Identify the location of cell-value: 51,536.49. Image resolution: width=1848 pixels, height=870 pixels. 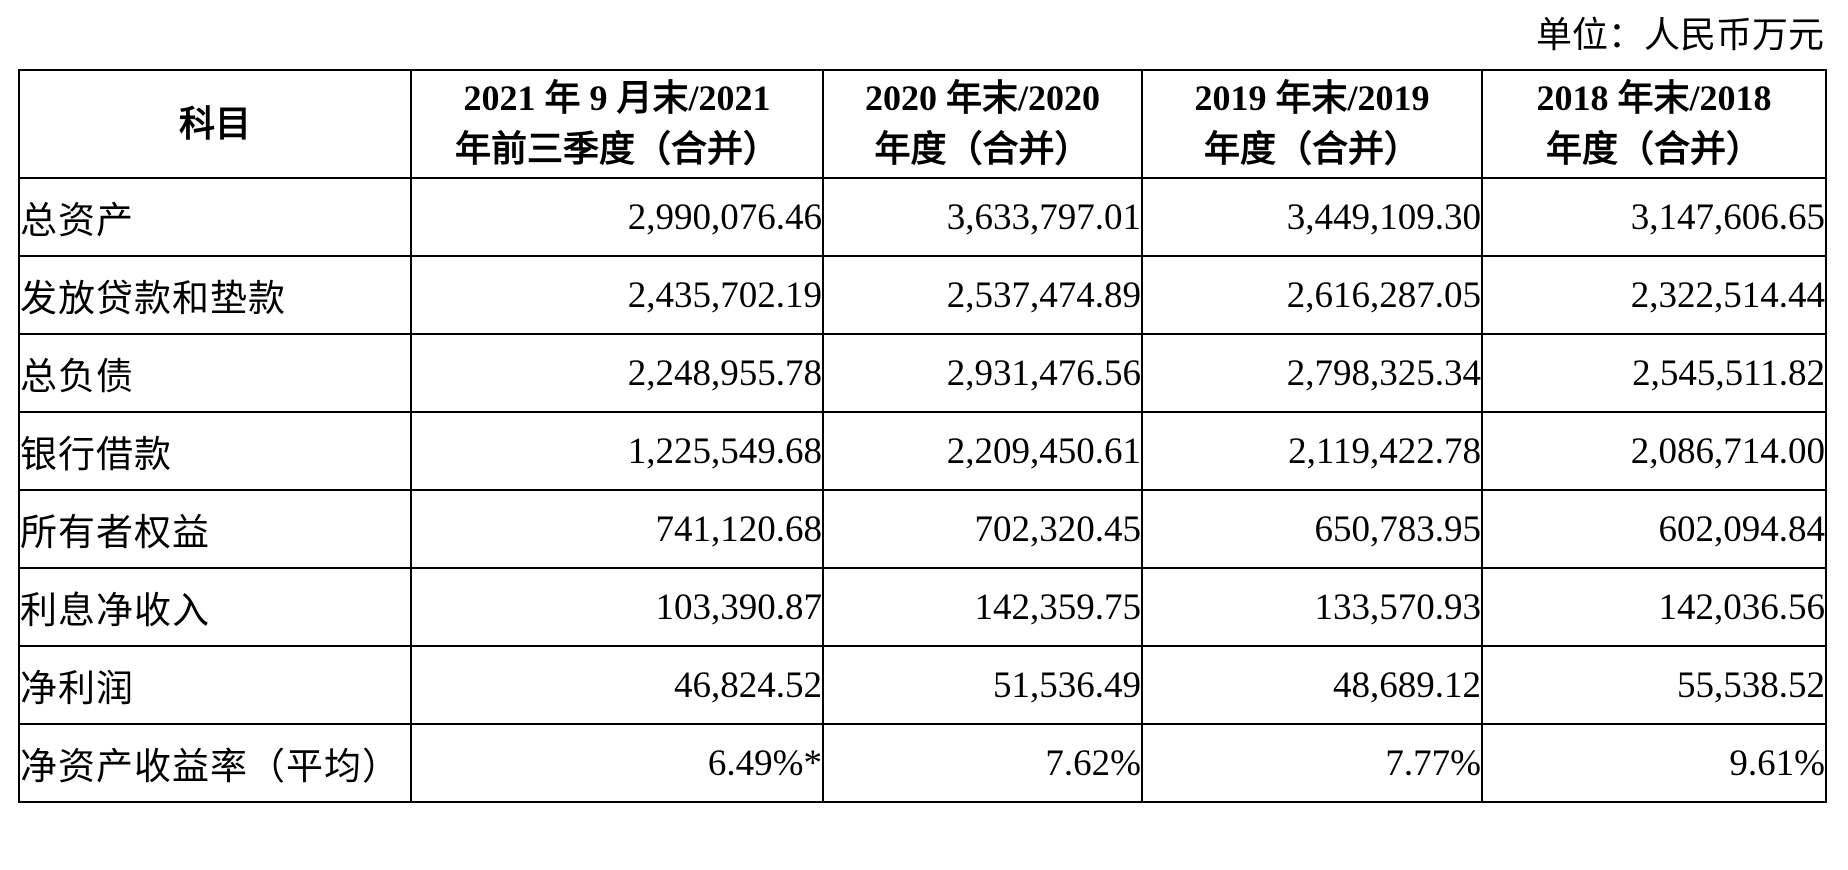
(982, 685).